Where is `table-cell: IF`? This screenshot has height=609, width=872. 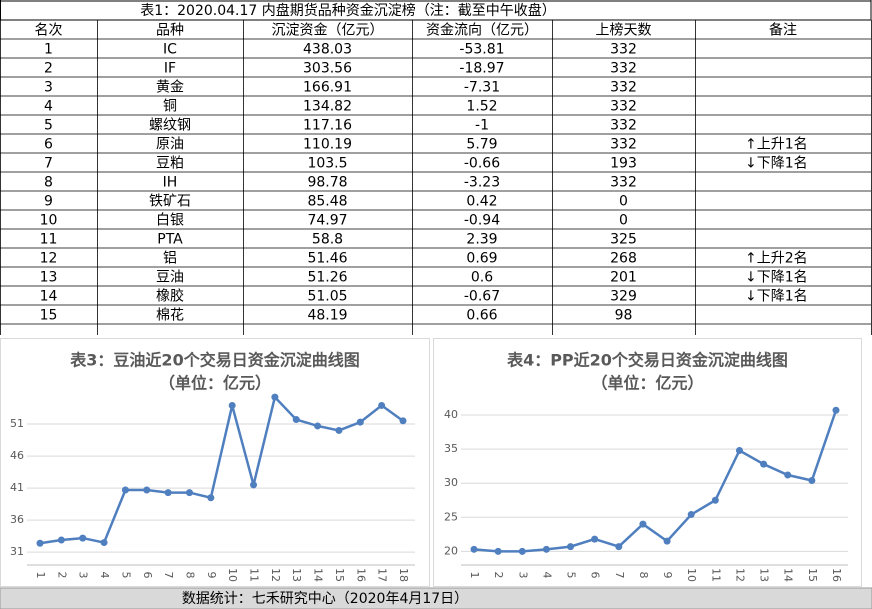 table-cell: IF is located at coordinates (170, 69).